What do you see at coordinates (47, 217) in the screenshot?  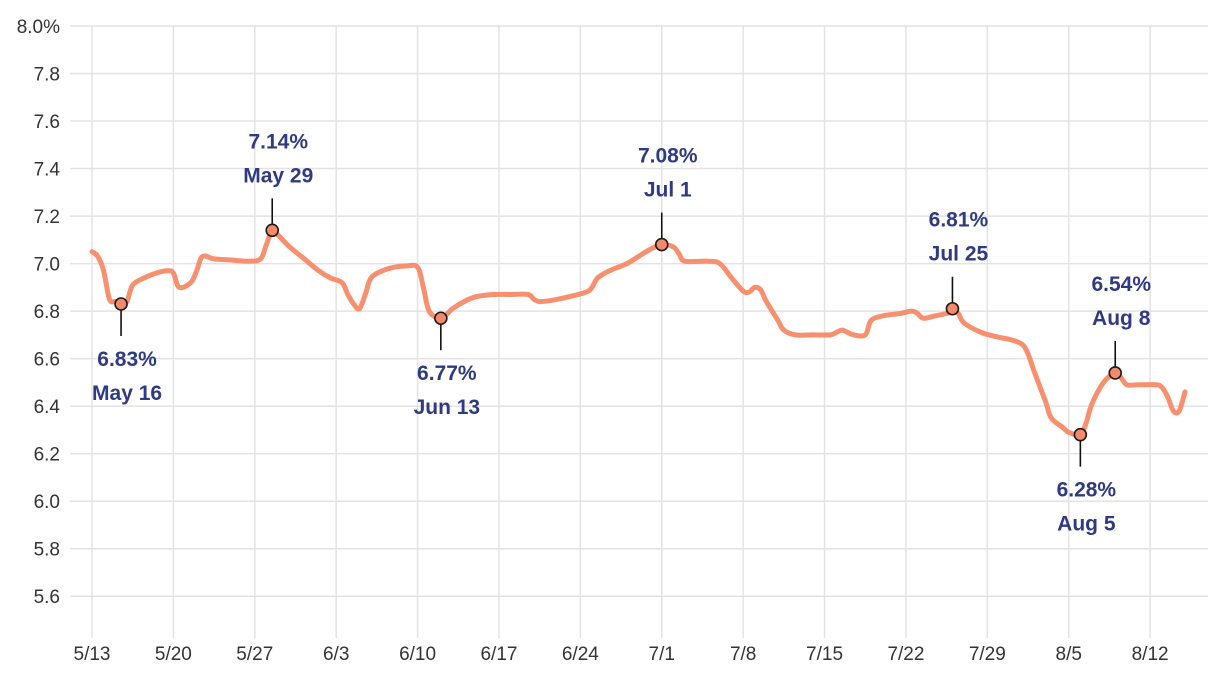 I see `y-tick-label: 7.2` at bounding box center [47, 217].